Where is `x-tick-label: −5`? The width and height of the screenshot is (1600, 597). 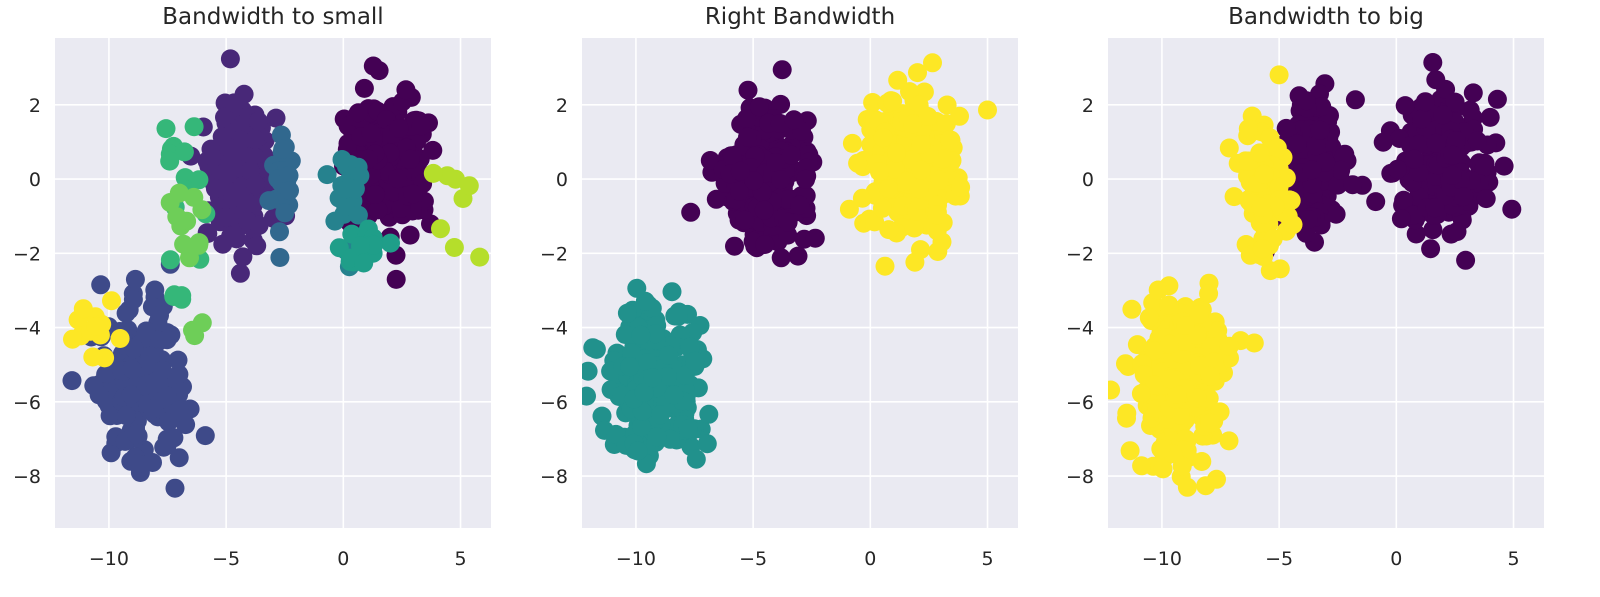 x-tick-label: −5 is located at coordinates (1279, 559).